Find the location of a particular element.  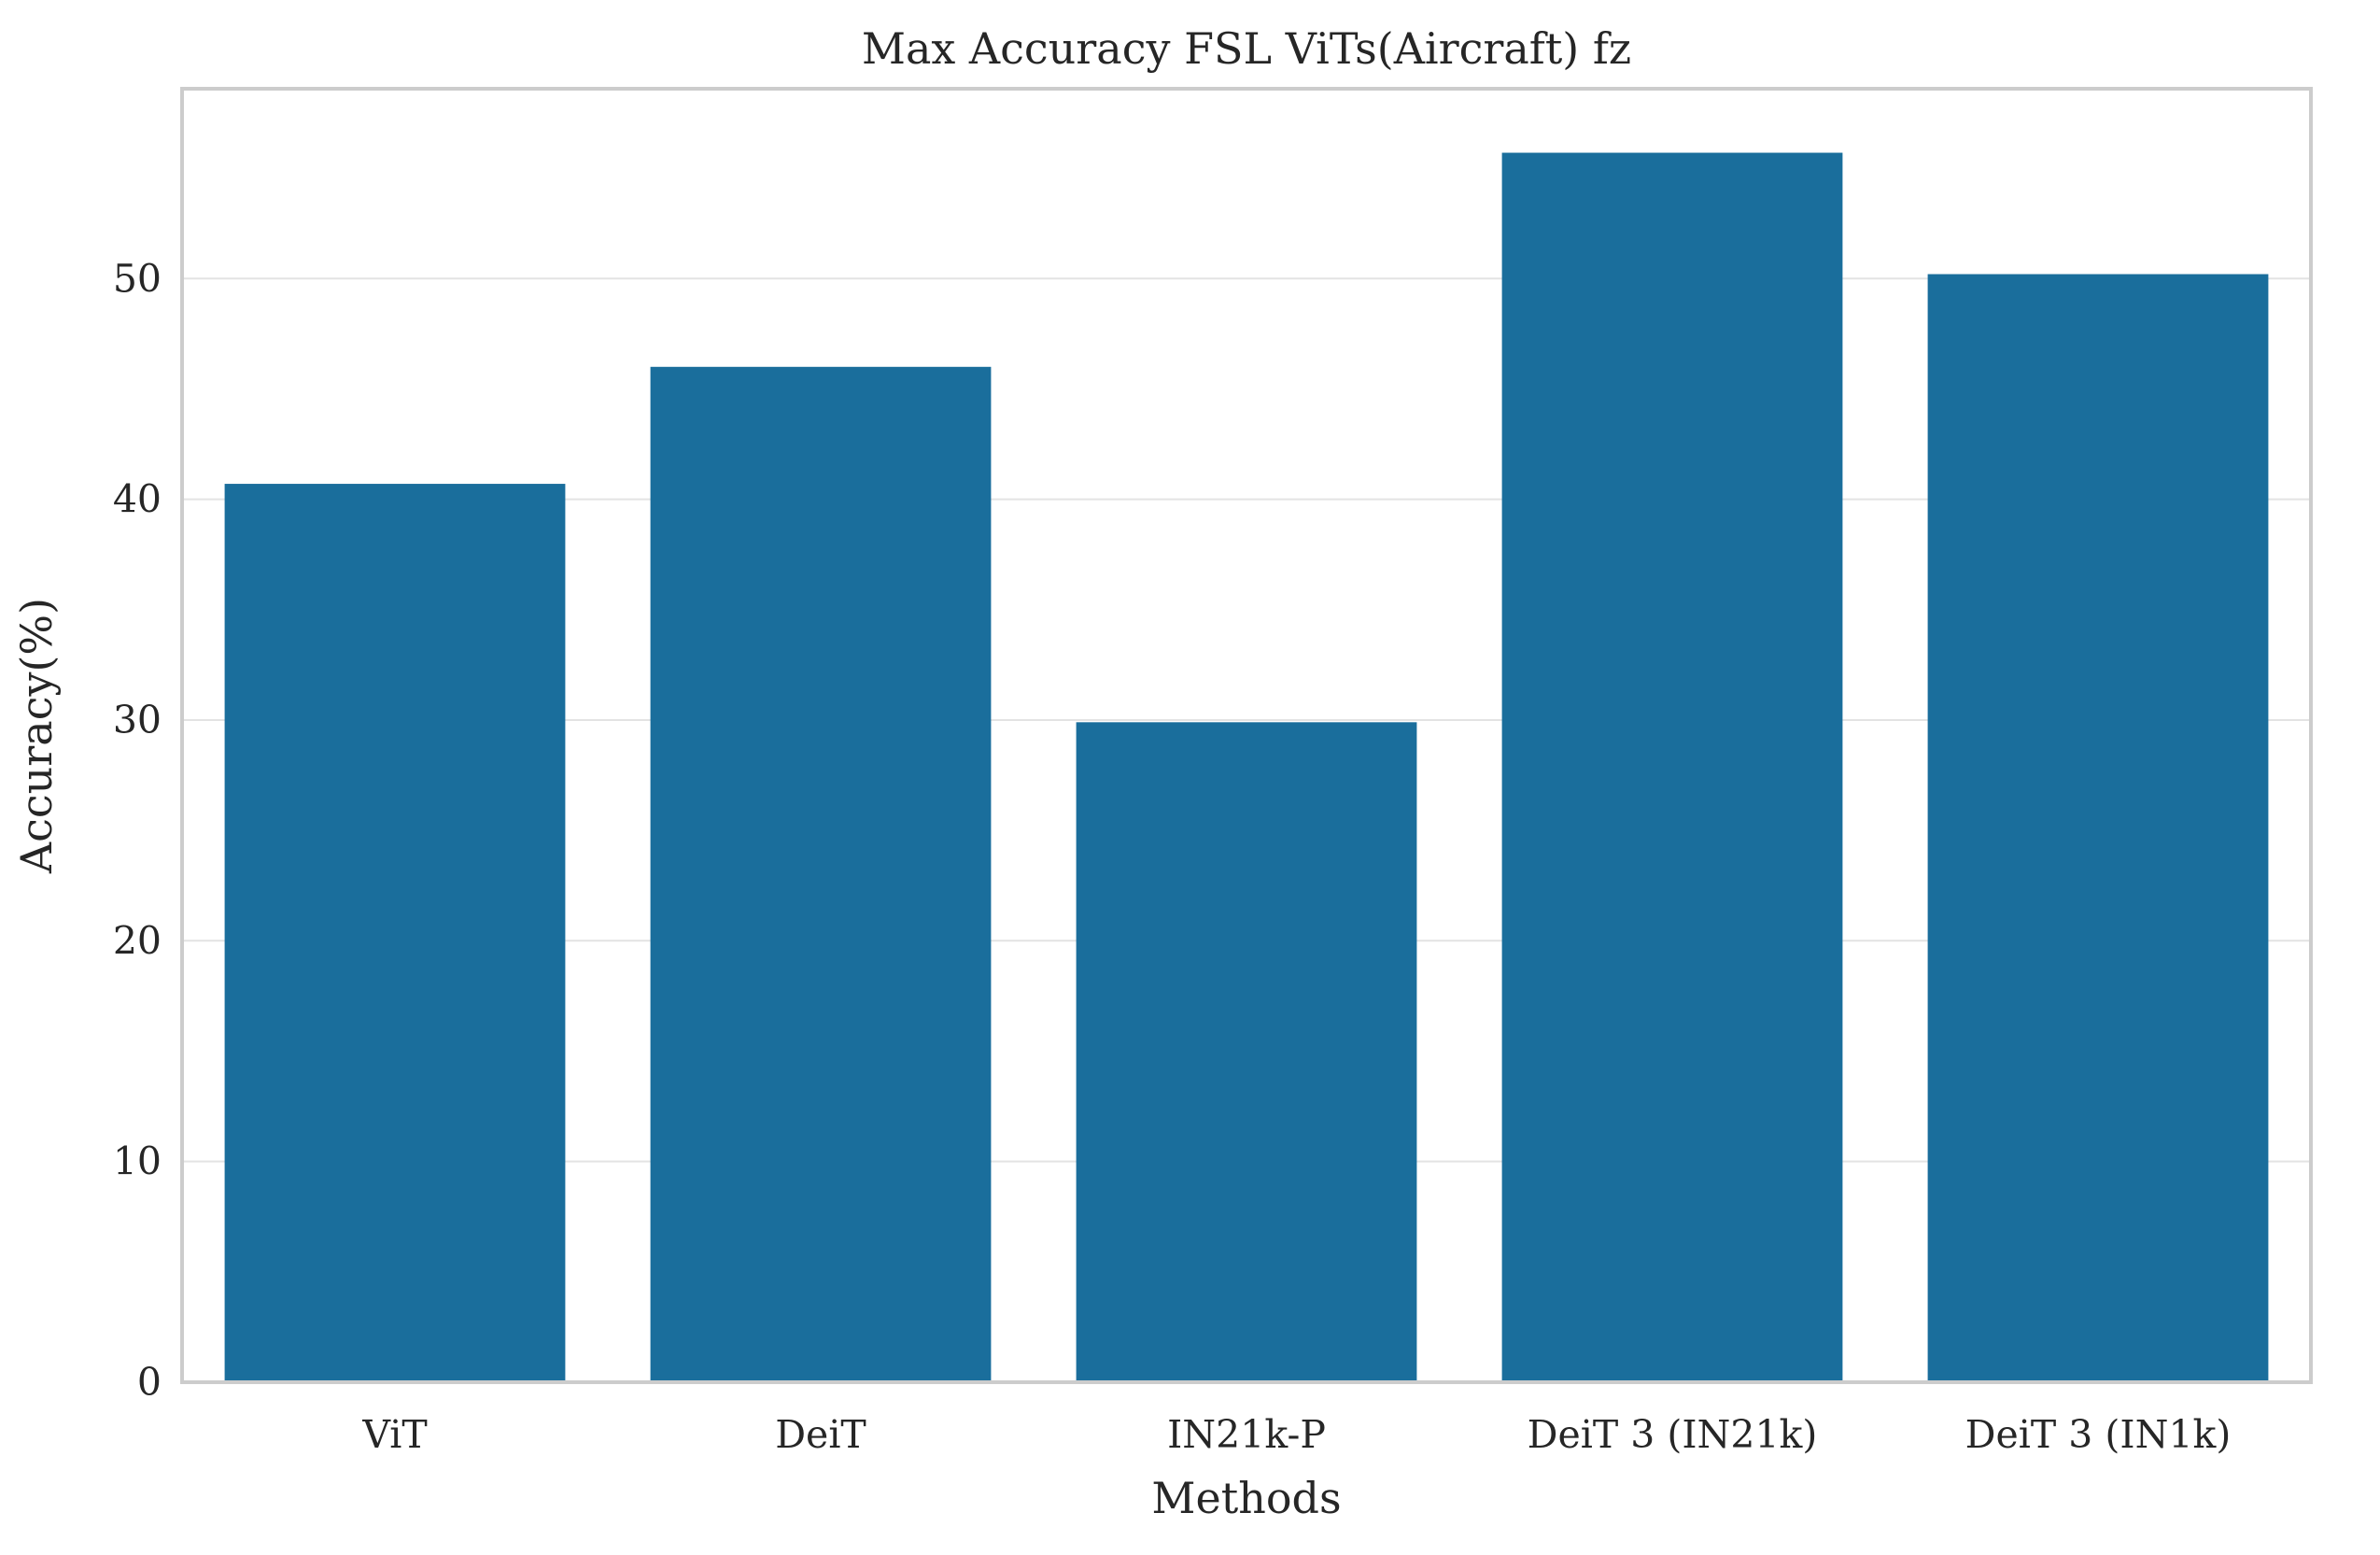

bar-vit is located at coordinates (395, 933).